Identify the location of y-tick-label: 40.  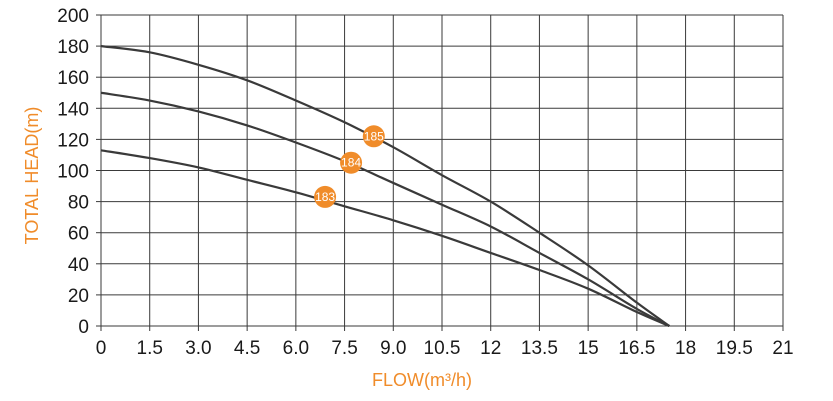
(78, 265).